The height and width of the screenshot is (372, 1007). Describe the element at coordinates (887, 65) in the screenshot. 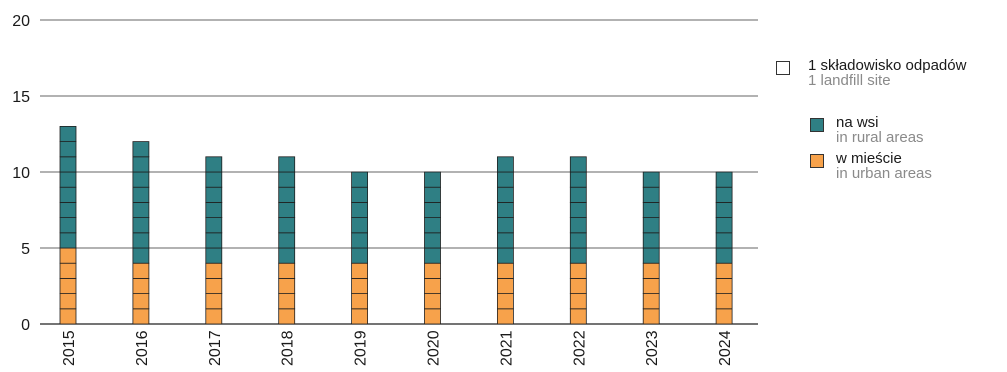

I see `legend-unit-label: 1 składowisko odpadów` at that location.